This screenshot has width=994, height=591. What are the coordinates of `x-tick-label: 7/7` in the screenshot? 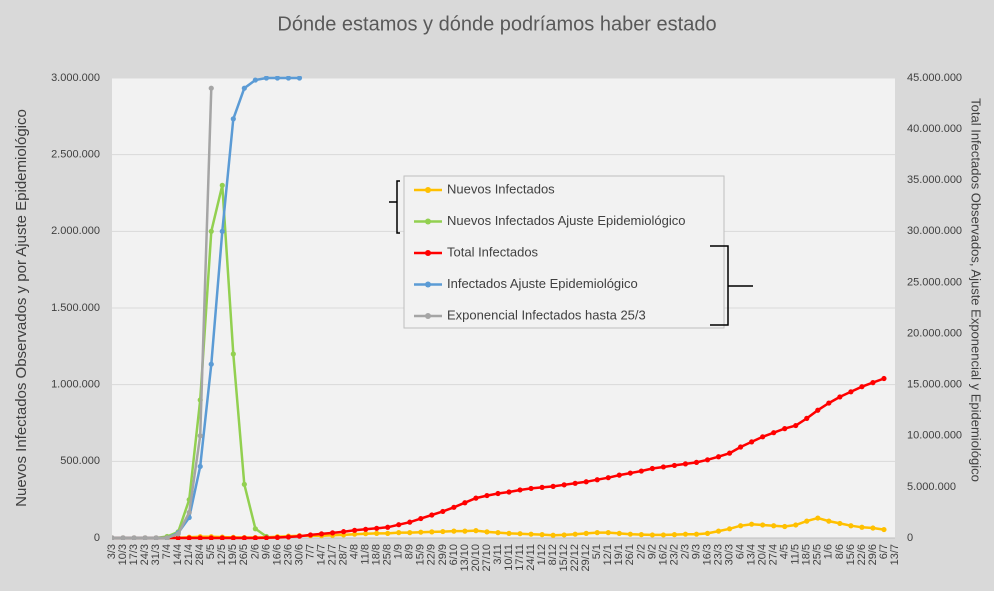 It's located at (310, 551).